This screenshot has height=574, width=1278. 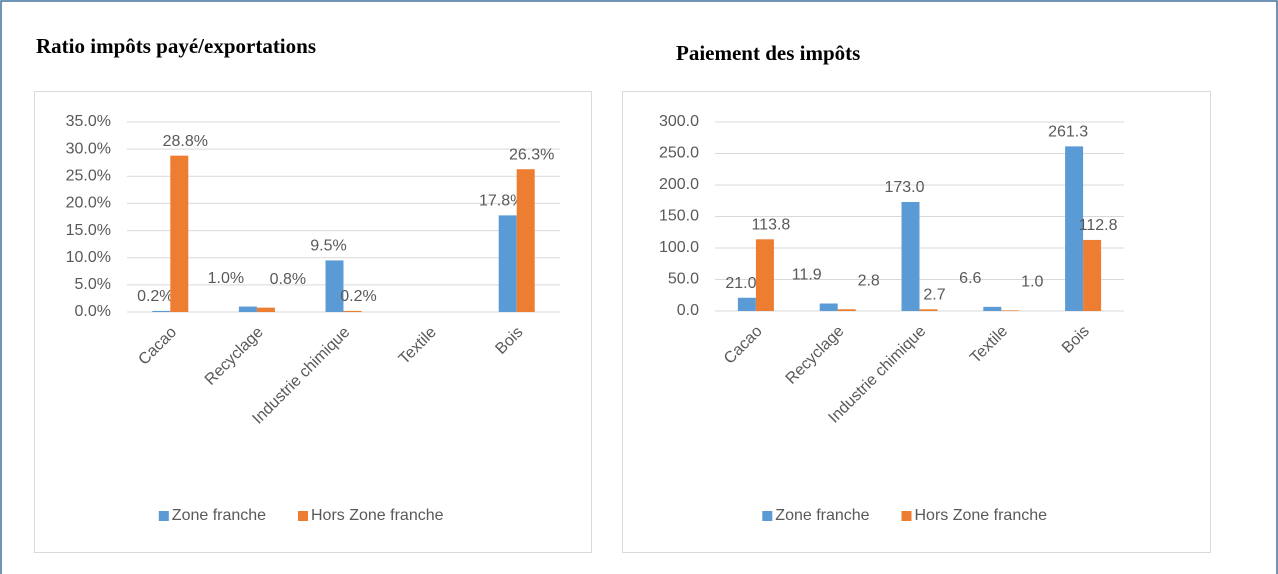 What do you see at coordinates (88, 148) in the screenshot?
I see `y-tick-label: 30.0%` at bounding box center [88, 148].